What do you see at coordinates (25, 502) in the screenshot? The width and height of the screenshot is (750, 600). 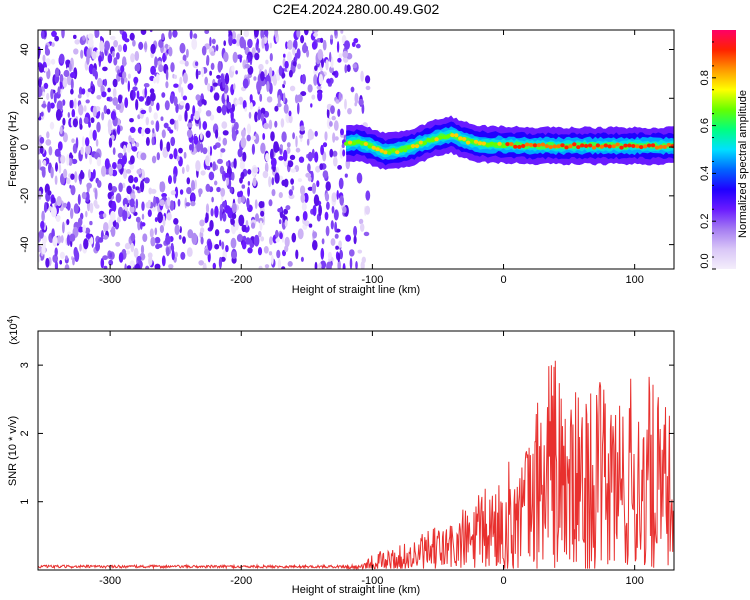 I see `snr-y-tick-label: 1` at bounding box center [25, 502].